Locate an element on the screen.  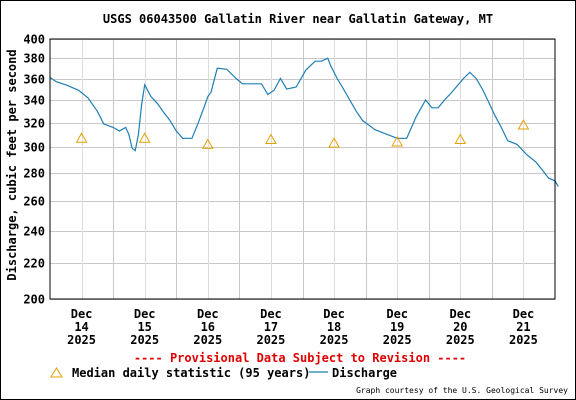
legend-median-marker is located at coordinates (56, 372).